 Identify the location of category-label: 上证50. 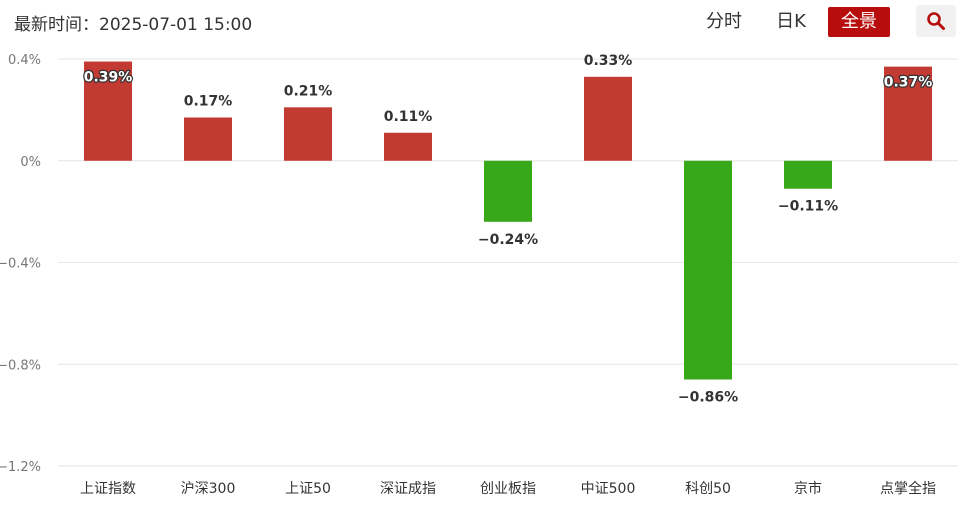
(308, 489).